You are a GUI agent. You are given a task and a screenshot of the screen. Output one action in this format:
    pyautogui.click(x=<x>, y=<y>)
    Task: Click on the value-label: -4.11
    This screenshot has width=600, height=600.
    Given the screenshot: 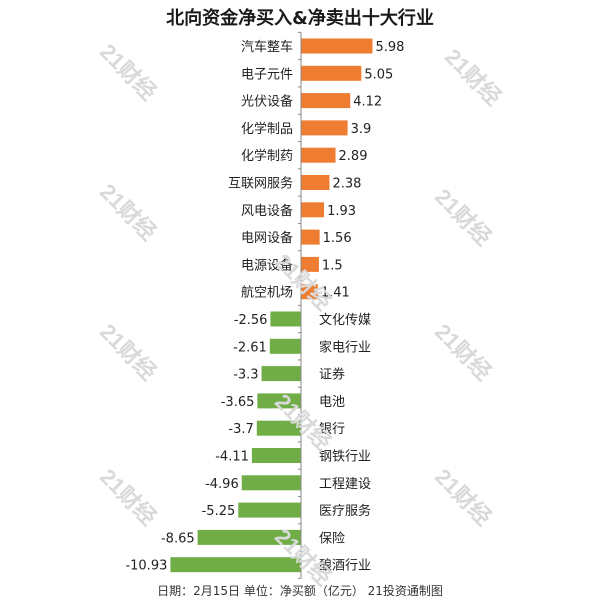 What is the action you would take?
    pyautogui.click(x=232, y=457)
    